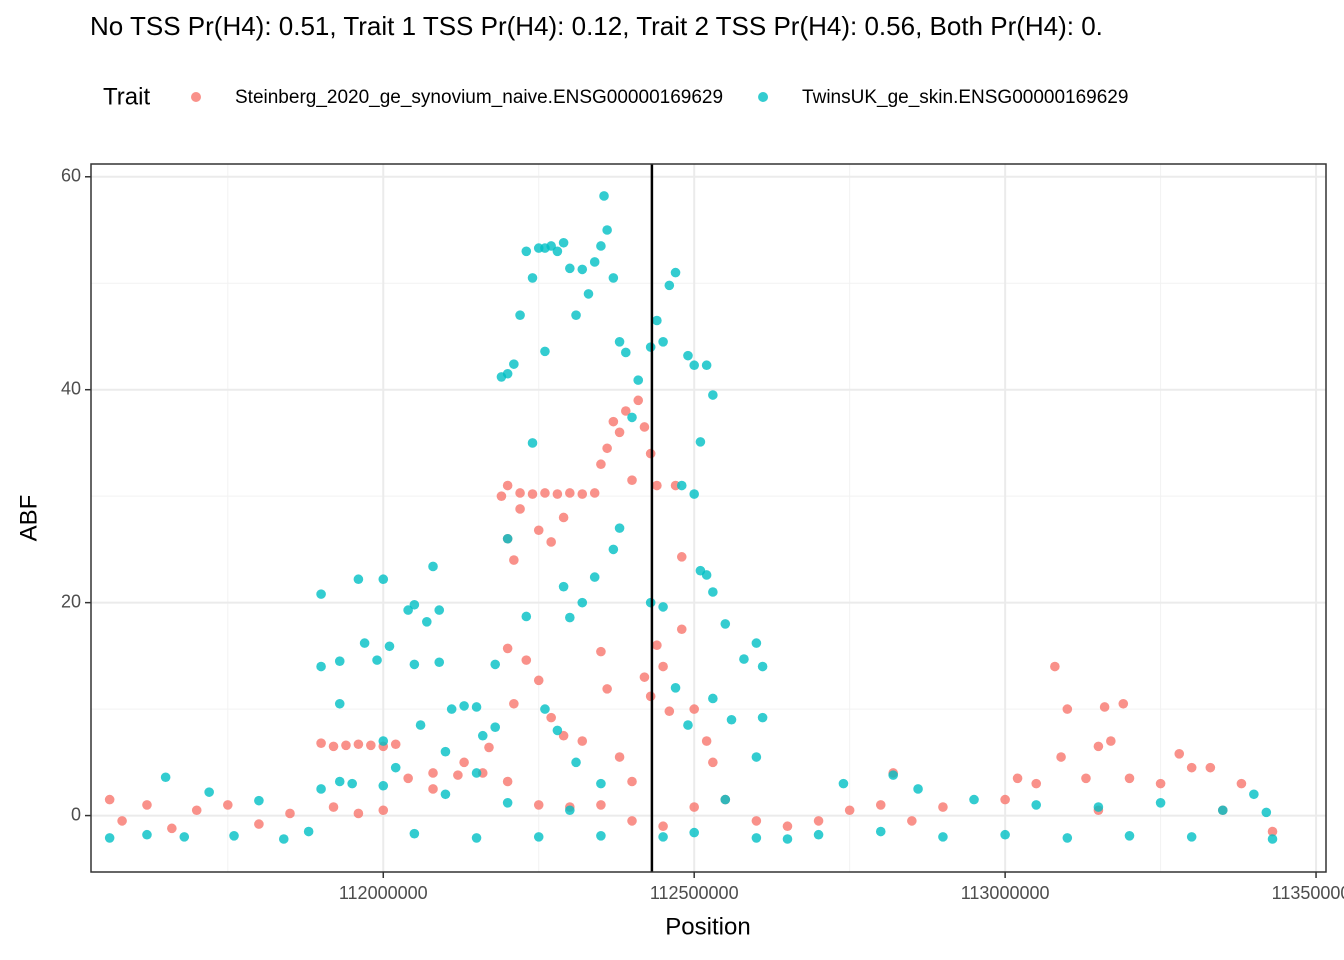 The width and height of the screenshot is (1344, 960). I want to click on x-tick-label: 113500000, so click(1308, 893).